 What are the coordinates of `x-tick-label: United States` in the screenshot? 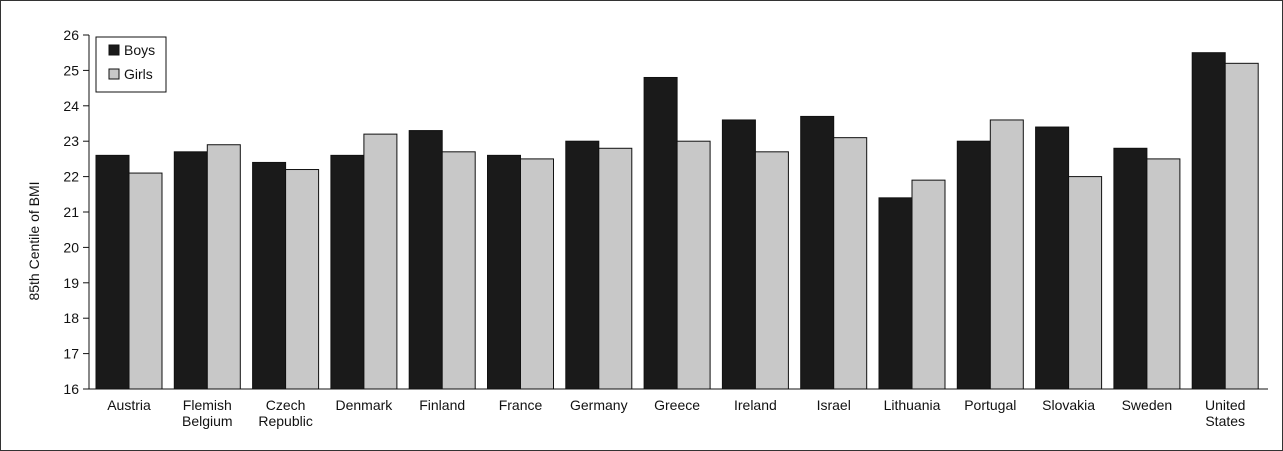 It's located at (1225, 413).